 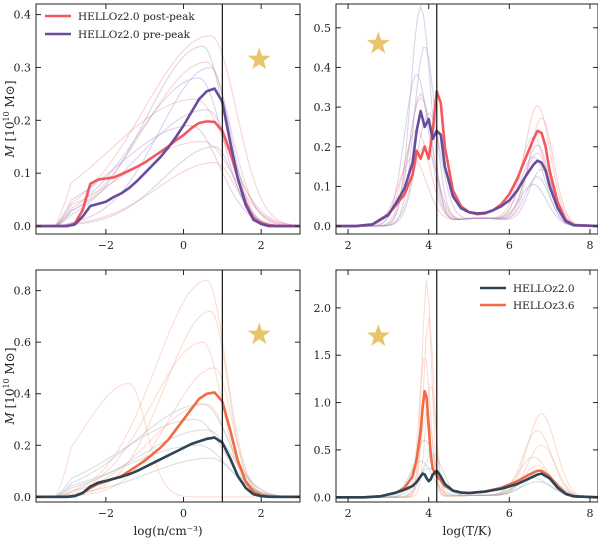 I want to click on x-axis-label: log(T/K), so click(x=466, y=531).